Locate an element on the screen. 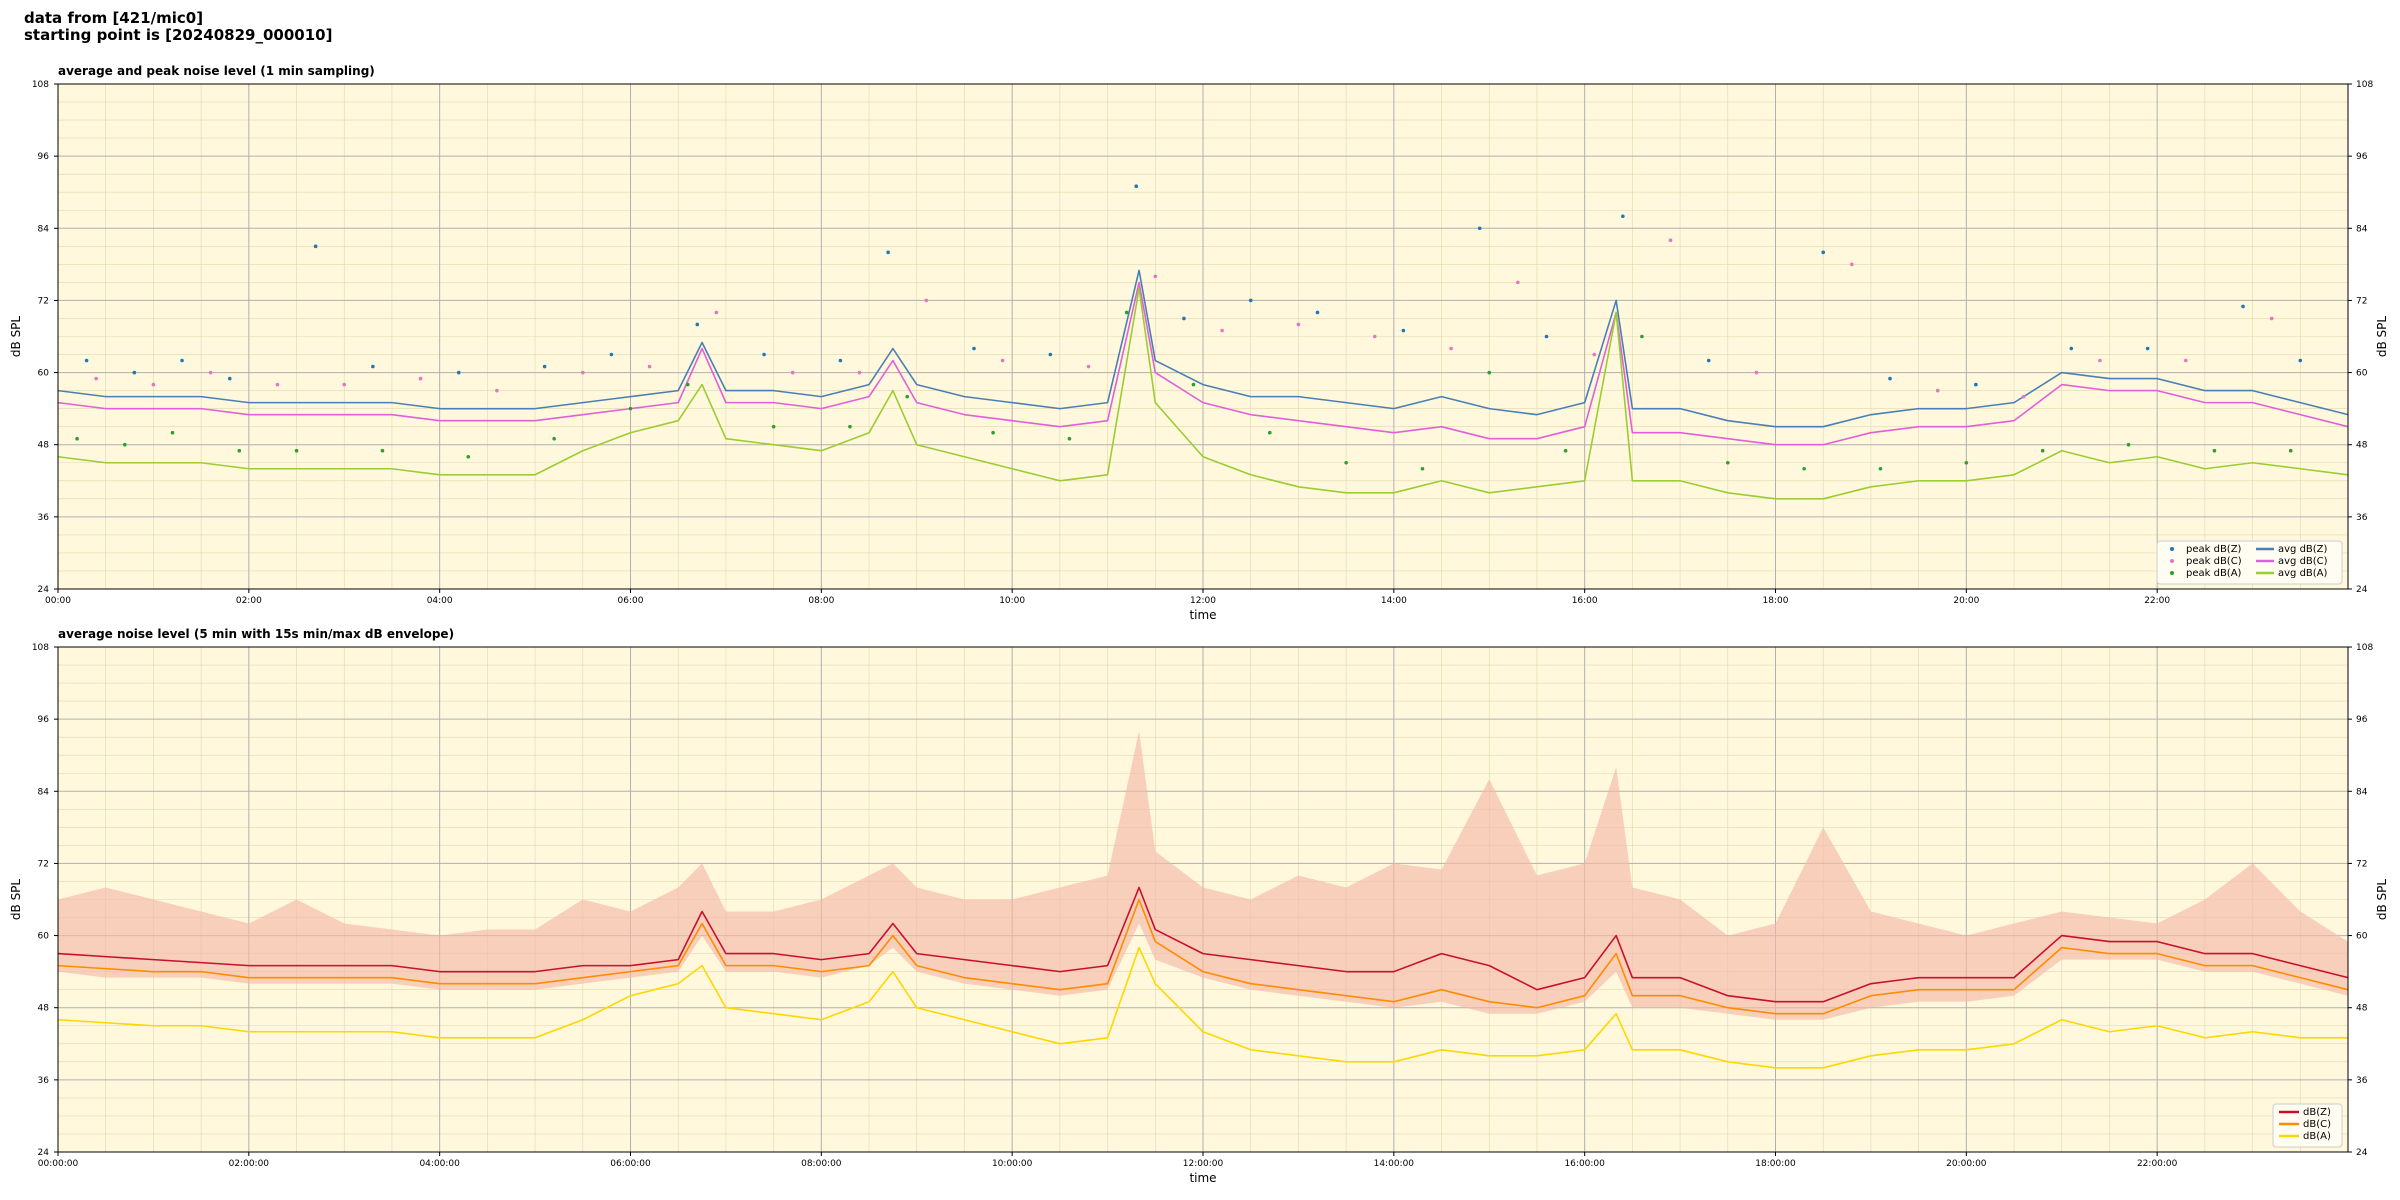 The width and height of the screenshot is (2400, 1200). x-tick-label: 00:00:00 is located at coordinates (58, 1164).